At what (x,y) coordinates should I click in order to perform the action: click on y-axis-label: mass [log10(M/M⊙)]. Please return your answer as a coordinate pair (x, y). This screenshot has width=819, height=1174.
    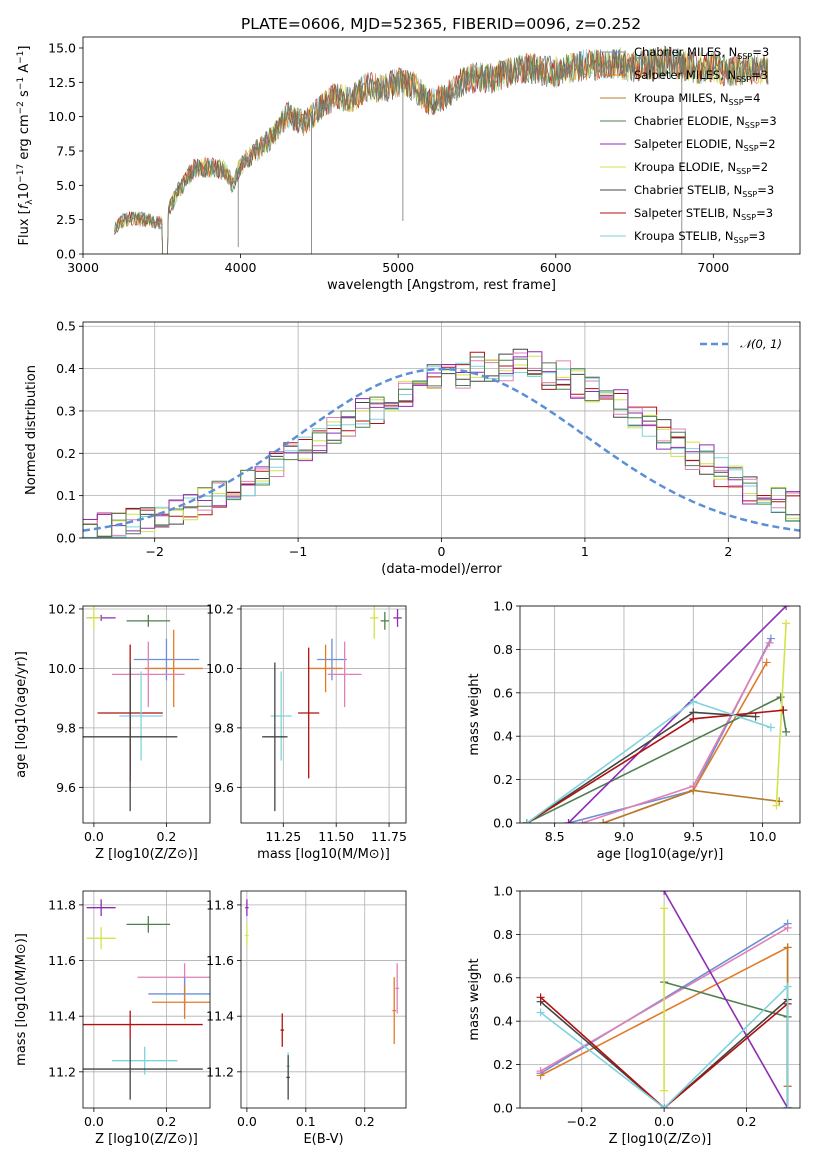
    Looking at the image, I should click on (21, 999).